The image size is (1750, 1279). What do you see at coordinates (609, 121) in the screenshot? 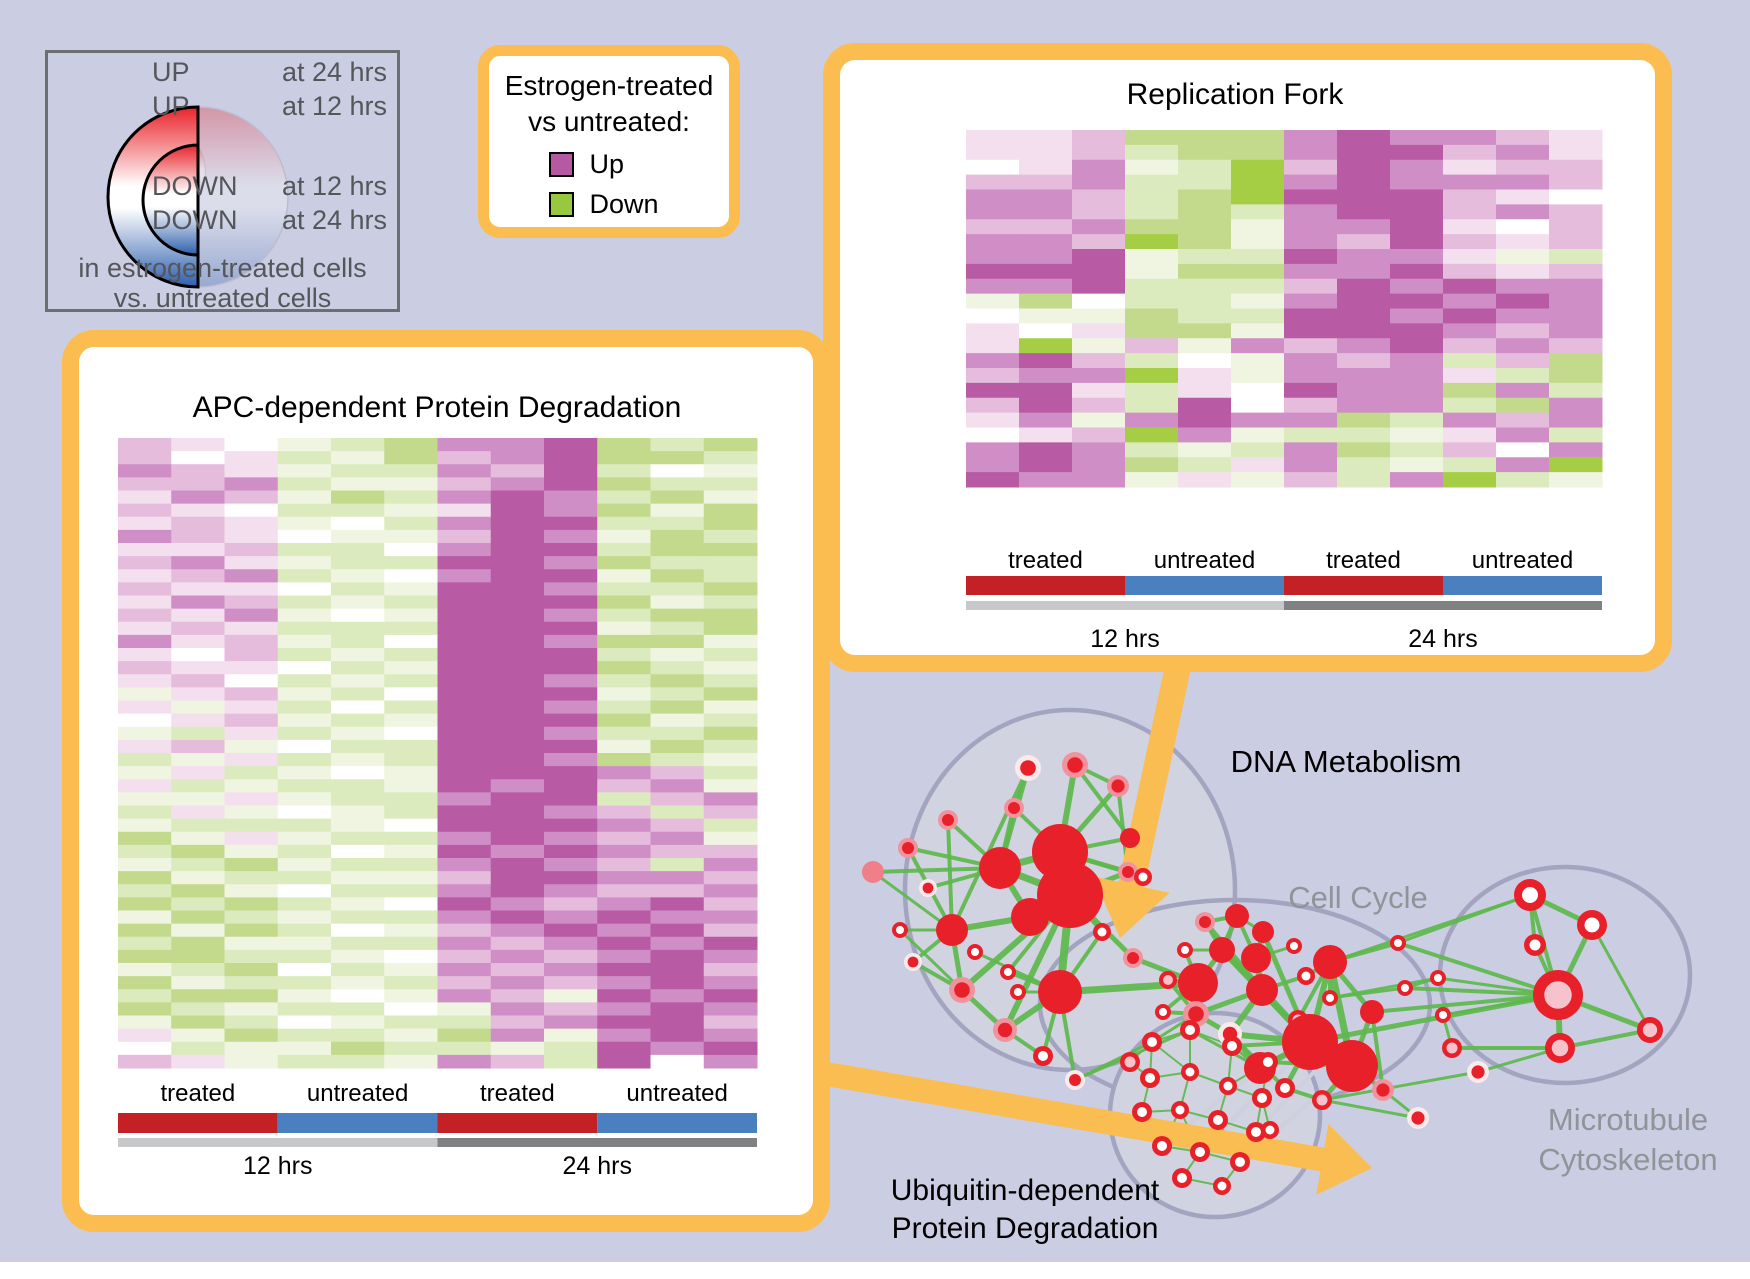
I see `comparison-title-line2: vs untreated:` at bounding box center [609, 121].